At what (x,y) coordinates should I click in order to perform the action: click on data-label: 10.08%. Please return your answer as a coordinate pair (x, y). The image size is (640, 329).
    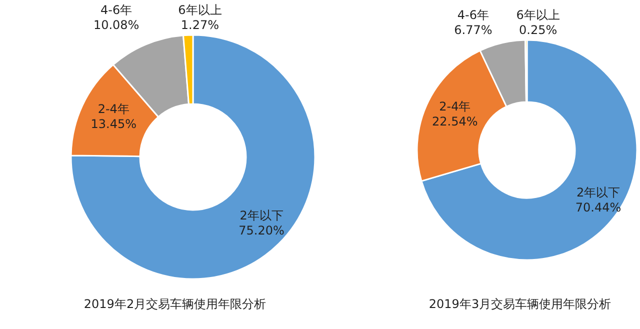
    Looking at the image, I should click on (116, 25).